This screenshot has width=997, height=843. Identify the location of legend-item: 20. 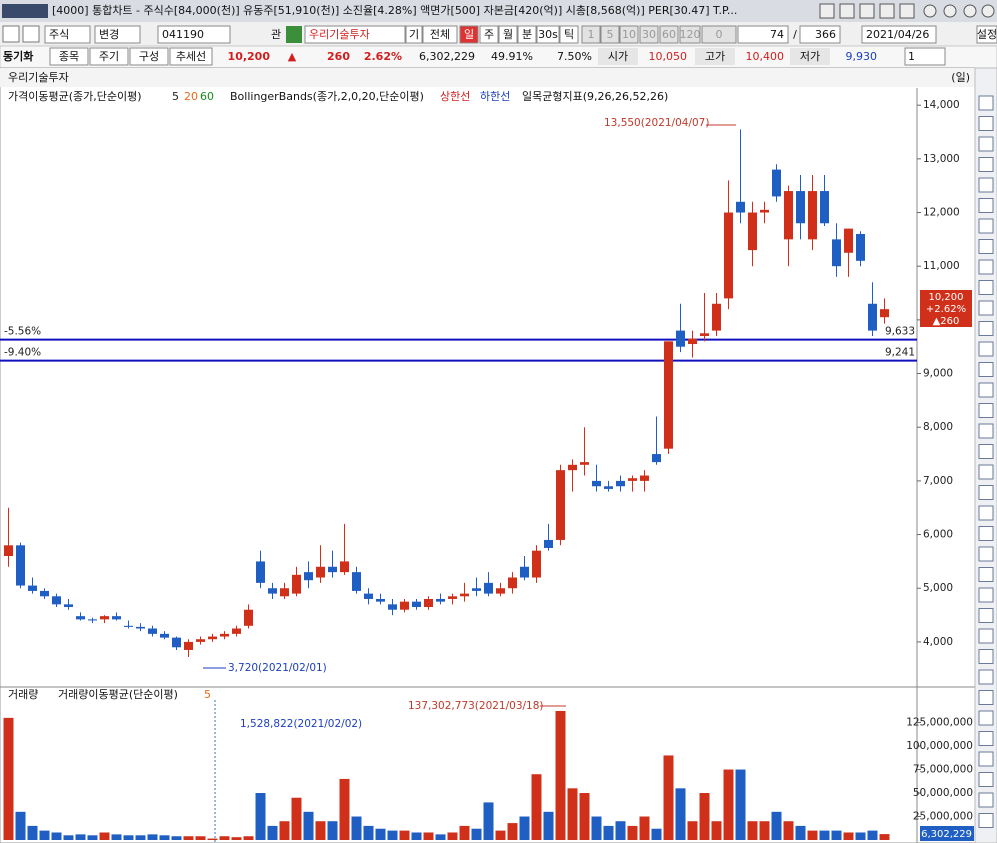
(191, 96).